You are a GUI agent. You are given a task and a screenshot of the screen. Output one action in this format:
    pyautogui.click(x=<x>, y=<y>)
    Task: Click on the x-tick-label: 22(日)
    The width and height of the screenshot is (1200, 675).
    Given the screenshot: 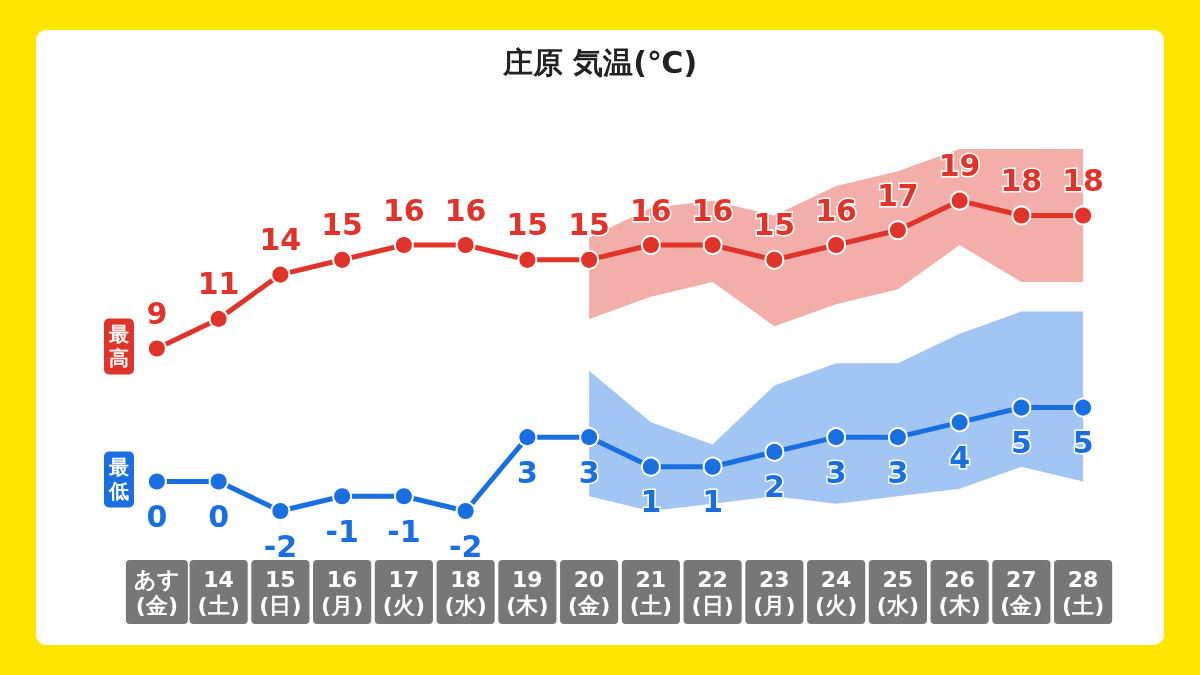 What is the action you would take?
    pyautogui.click(x=712, y=592)
    